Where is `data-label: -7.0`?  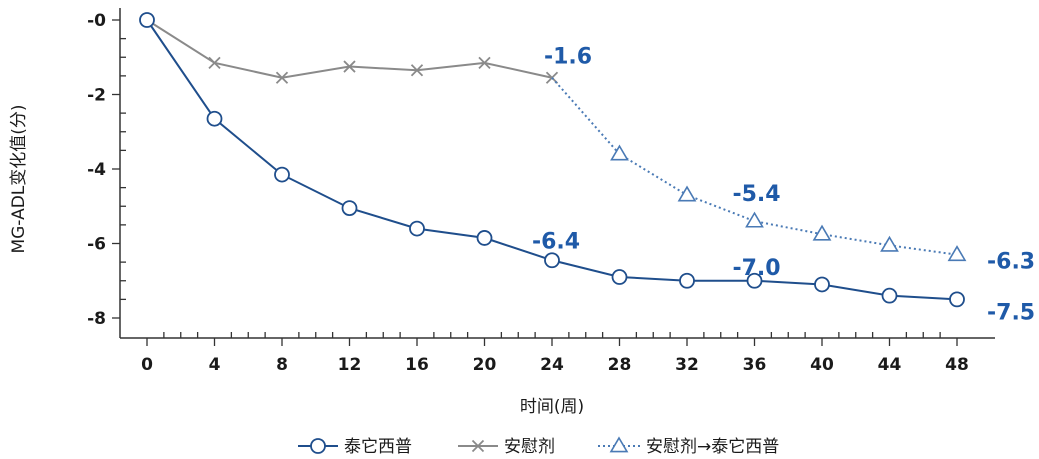
data-label: -7.0 is located at coordinates (756, 268).